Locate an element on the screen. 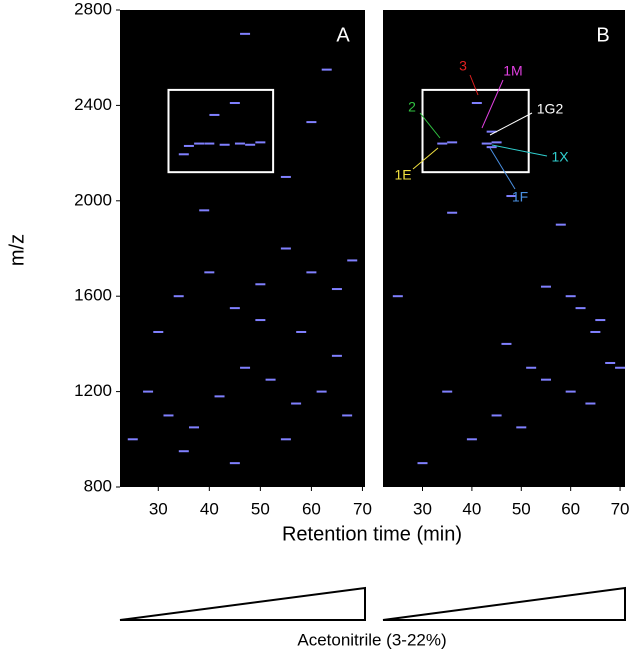  y-tick-label: 2800 is located at coordinates (93, 9).